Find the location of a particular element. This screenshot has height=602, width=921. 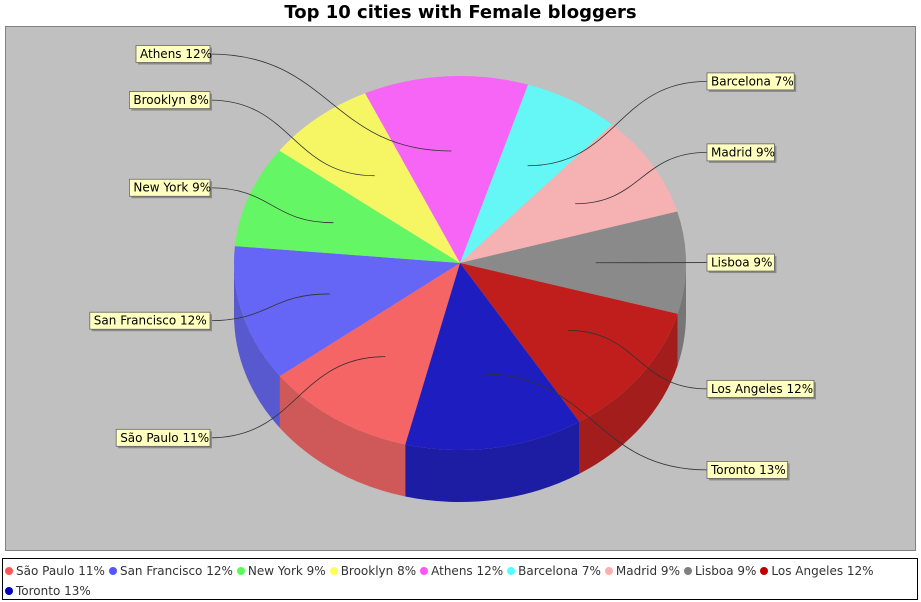

slice-label-toronto: Toronto 13% is located at coordinates (748, 470).